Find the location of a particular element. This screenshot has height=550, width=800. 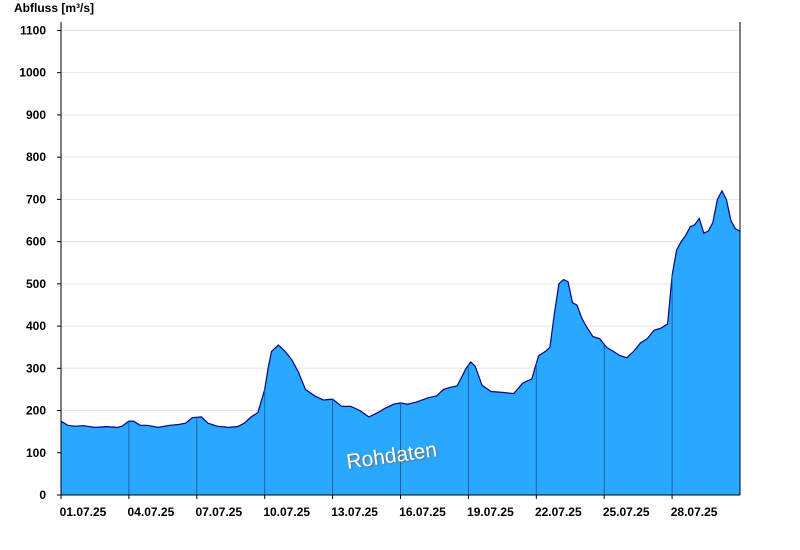

y-axis-title: Abfluss [m³/s] is located at coordinates (54, 8).